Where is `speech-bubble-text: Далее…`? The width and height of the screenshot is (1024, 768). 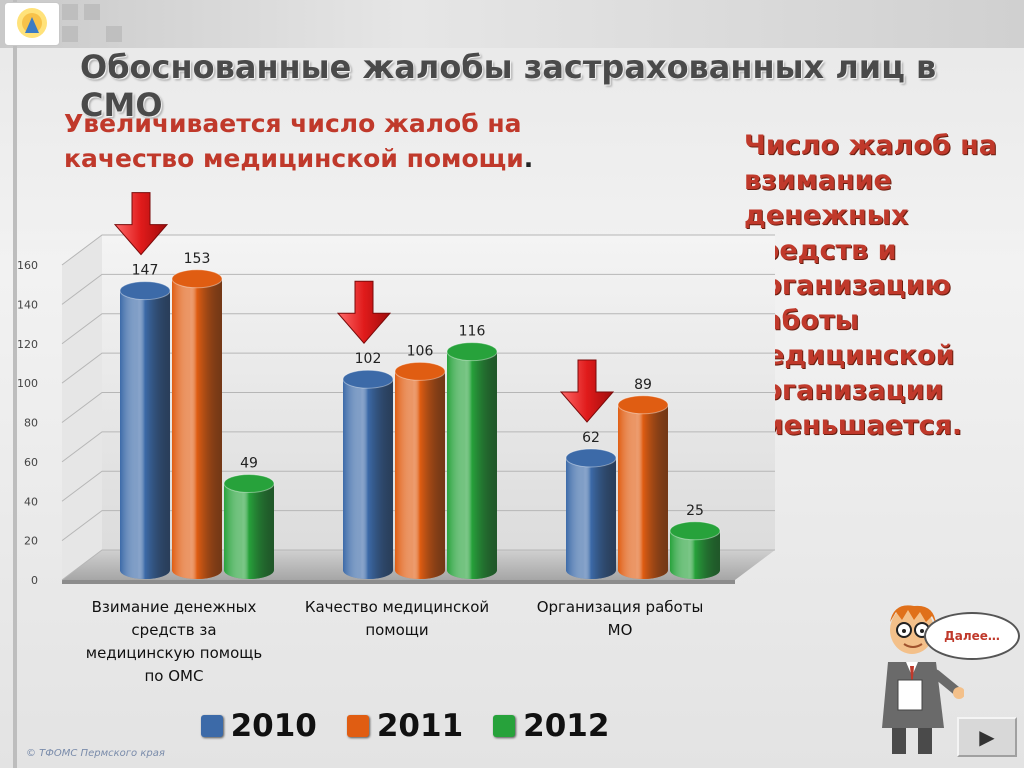
speech-bubble-text: Далее… is located at coordinates (972, 636).